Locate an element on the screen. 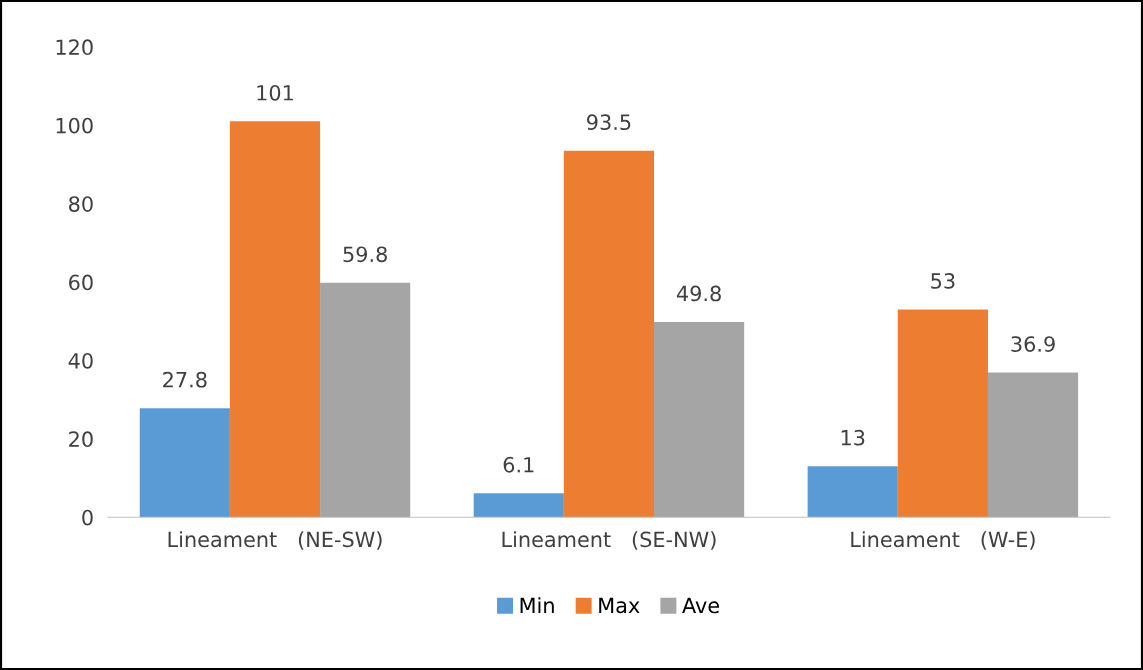 The width and height of the screenshot is (1143, 670). y-tick-label: 120 is located at coordinates (74, 47).